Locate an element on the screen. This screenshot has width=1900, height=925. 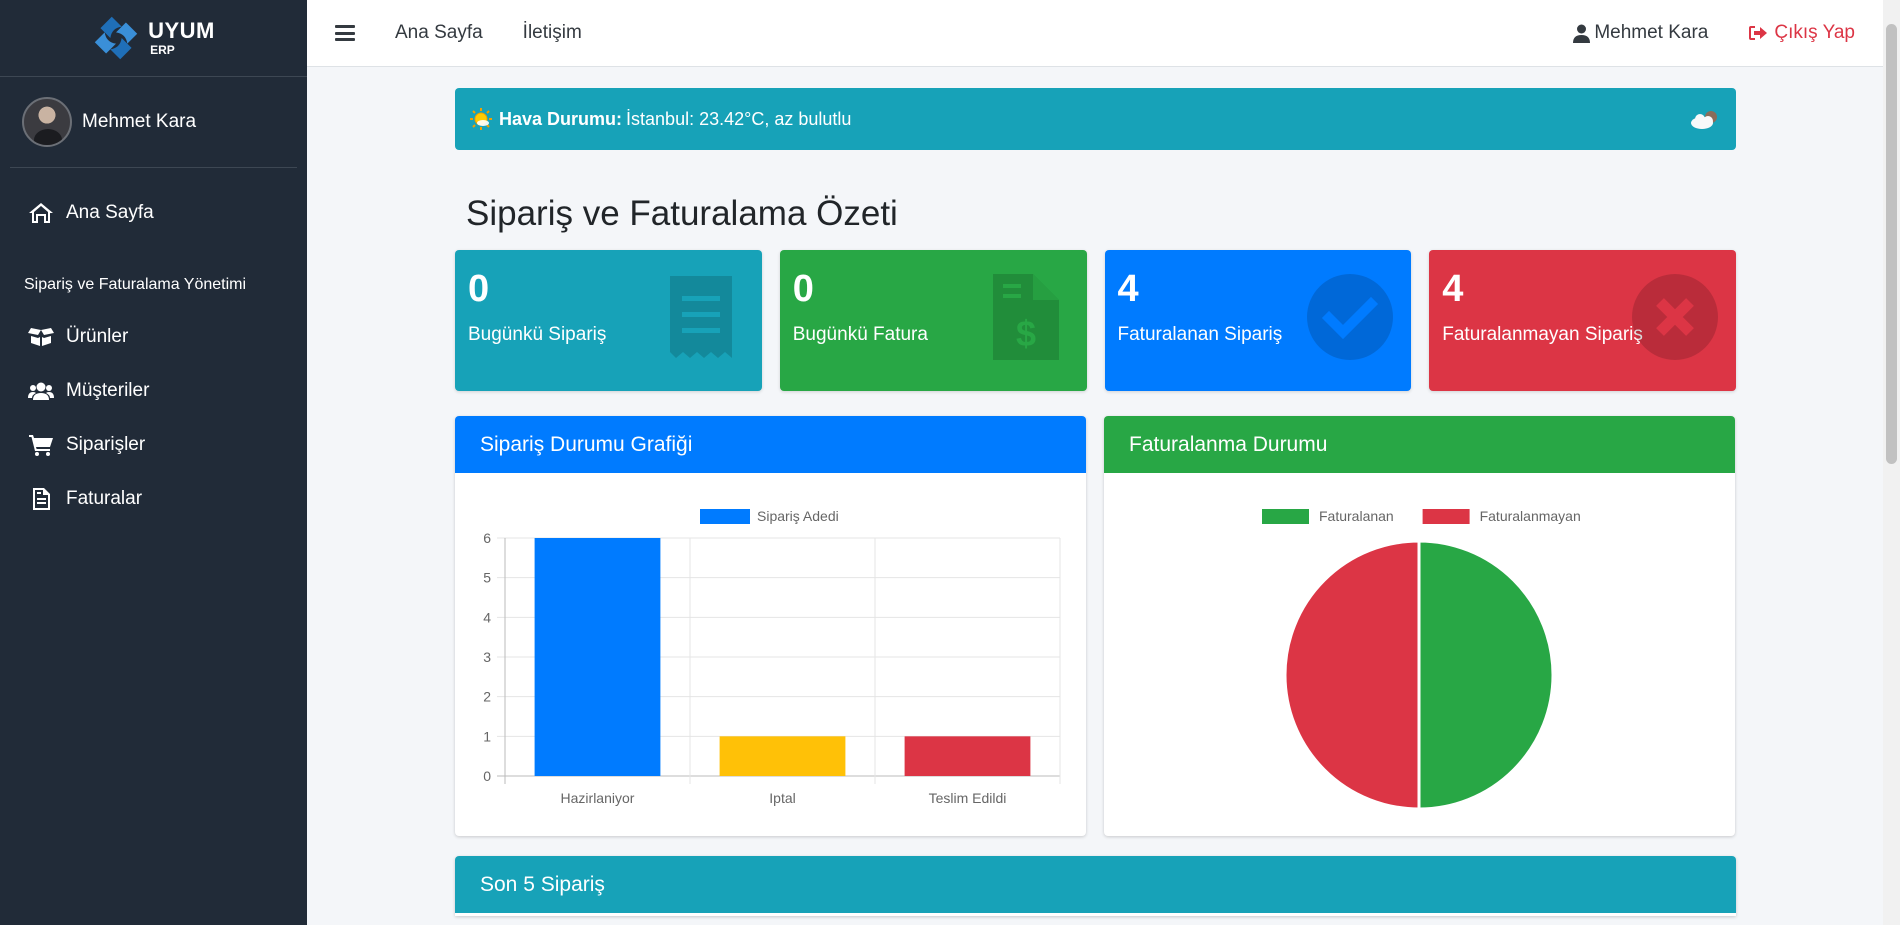
legend-label: Faturalanan is located at coordinates (1356, 516).